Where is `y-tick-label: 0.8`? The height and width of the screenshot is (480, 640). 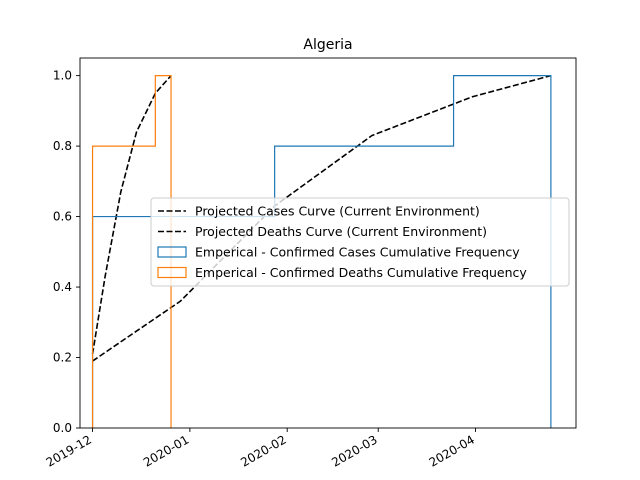
y-tick-label: 0.8 is located at coordinates (62, 146).